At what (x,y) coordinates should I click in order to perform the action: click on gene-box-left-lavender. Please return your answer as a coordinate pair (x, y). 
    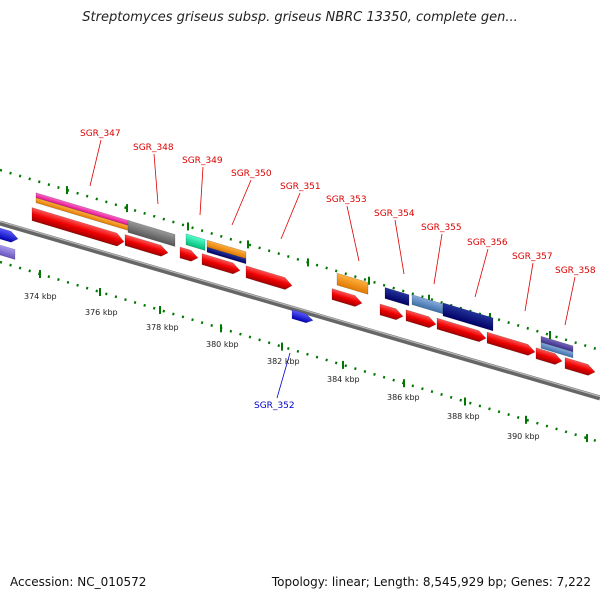
    Looking at the image, I should click on (8, 251).